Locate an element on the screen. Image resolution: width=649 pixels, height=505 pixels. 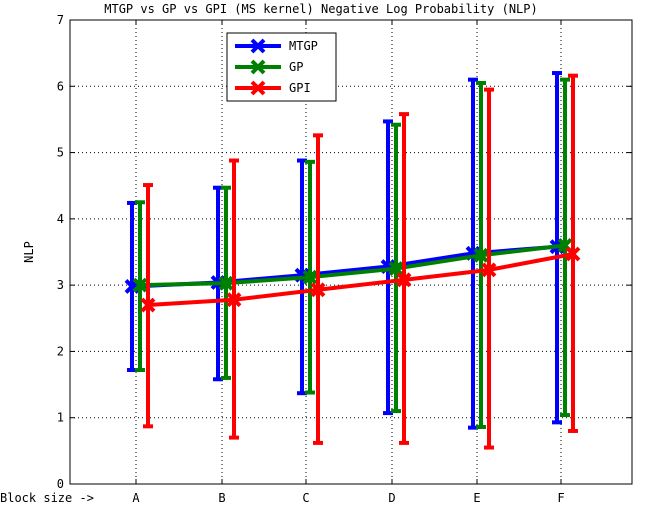
x-tick-label: B is located at coordinates (221, 498).